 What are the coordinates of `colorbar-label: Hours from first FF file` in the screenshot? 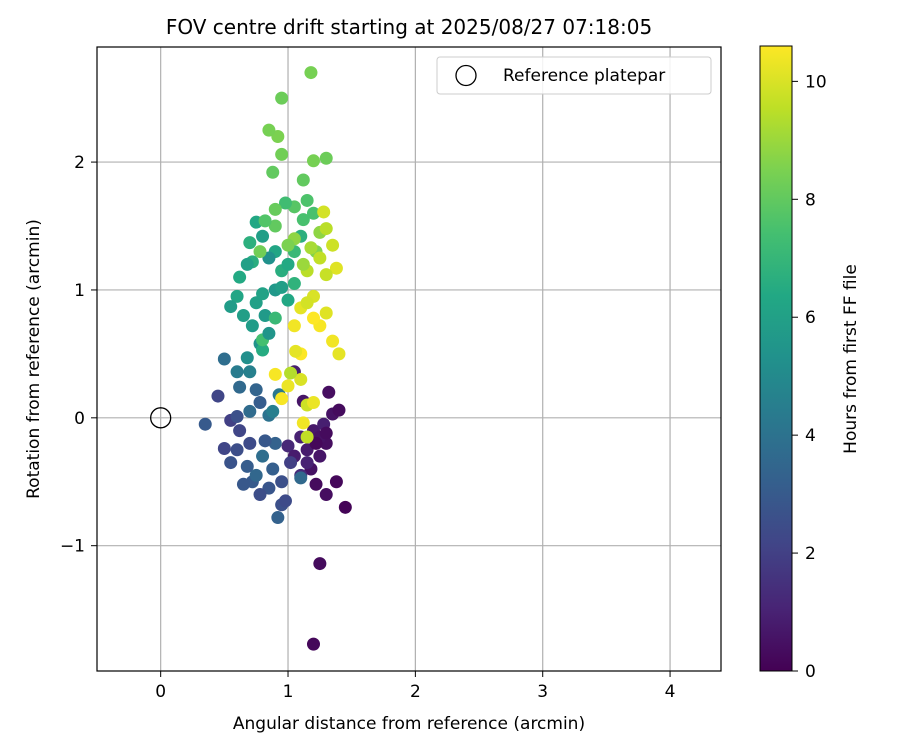 It's located at (851, 359).